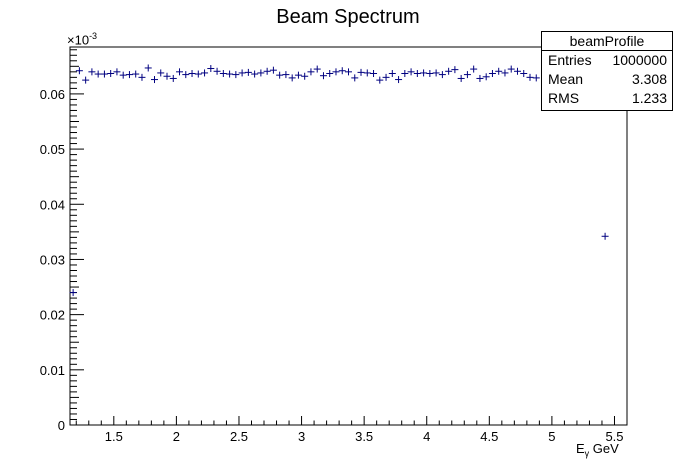 Image resolution: width=696 pixels, height=472 pixels. I want to click on x-axis-label-unit: GeV, so click(604, 448).